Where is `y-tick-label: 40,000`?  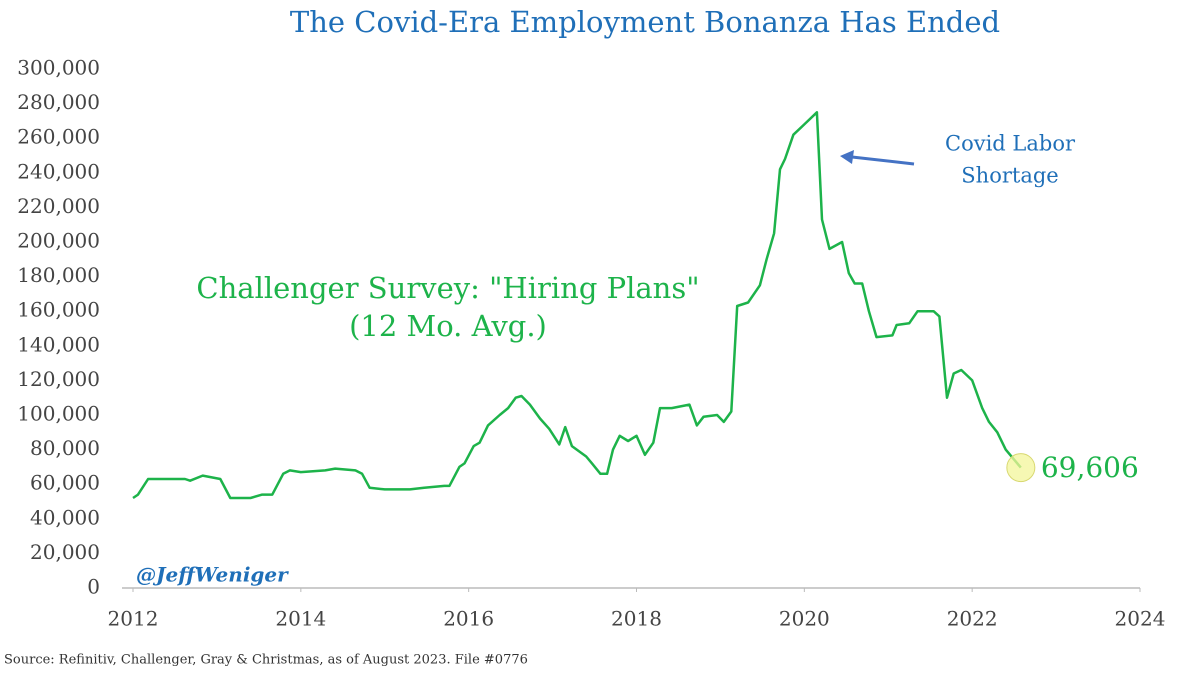 y-tick-label: 40,000 is located at coordinates (65, 517).